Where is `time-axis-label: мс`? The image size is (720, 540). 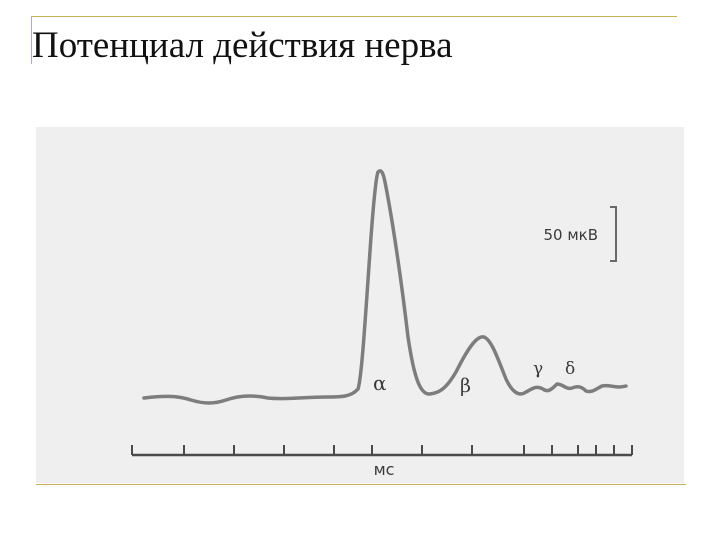 time-axis-label: мс is located at coordinates (384, 469).